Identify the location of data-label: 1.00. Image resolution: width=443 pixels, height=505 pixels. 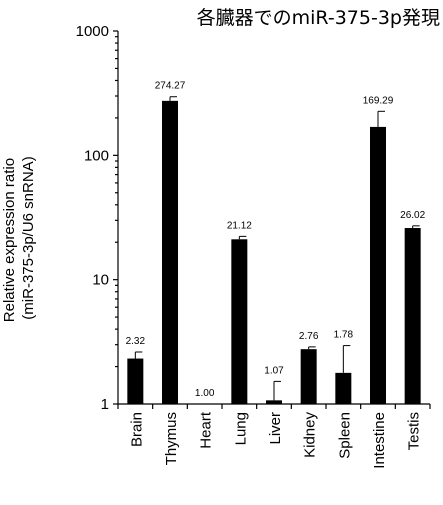
(205, 393).